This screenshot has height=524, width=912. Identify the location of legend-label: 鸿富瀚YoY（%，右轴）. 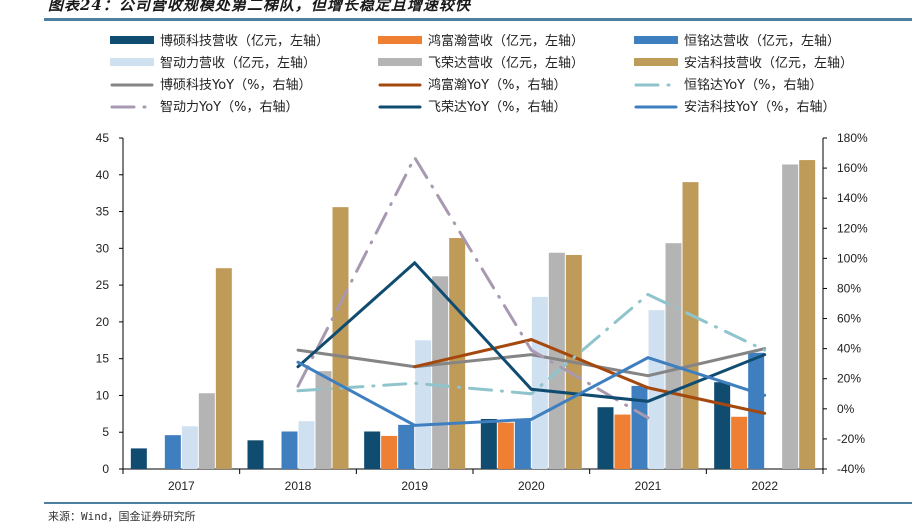
(497, 85).